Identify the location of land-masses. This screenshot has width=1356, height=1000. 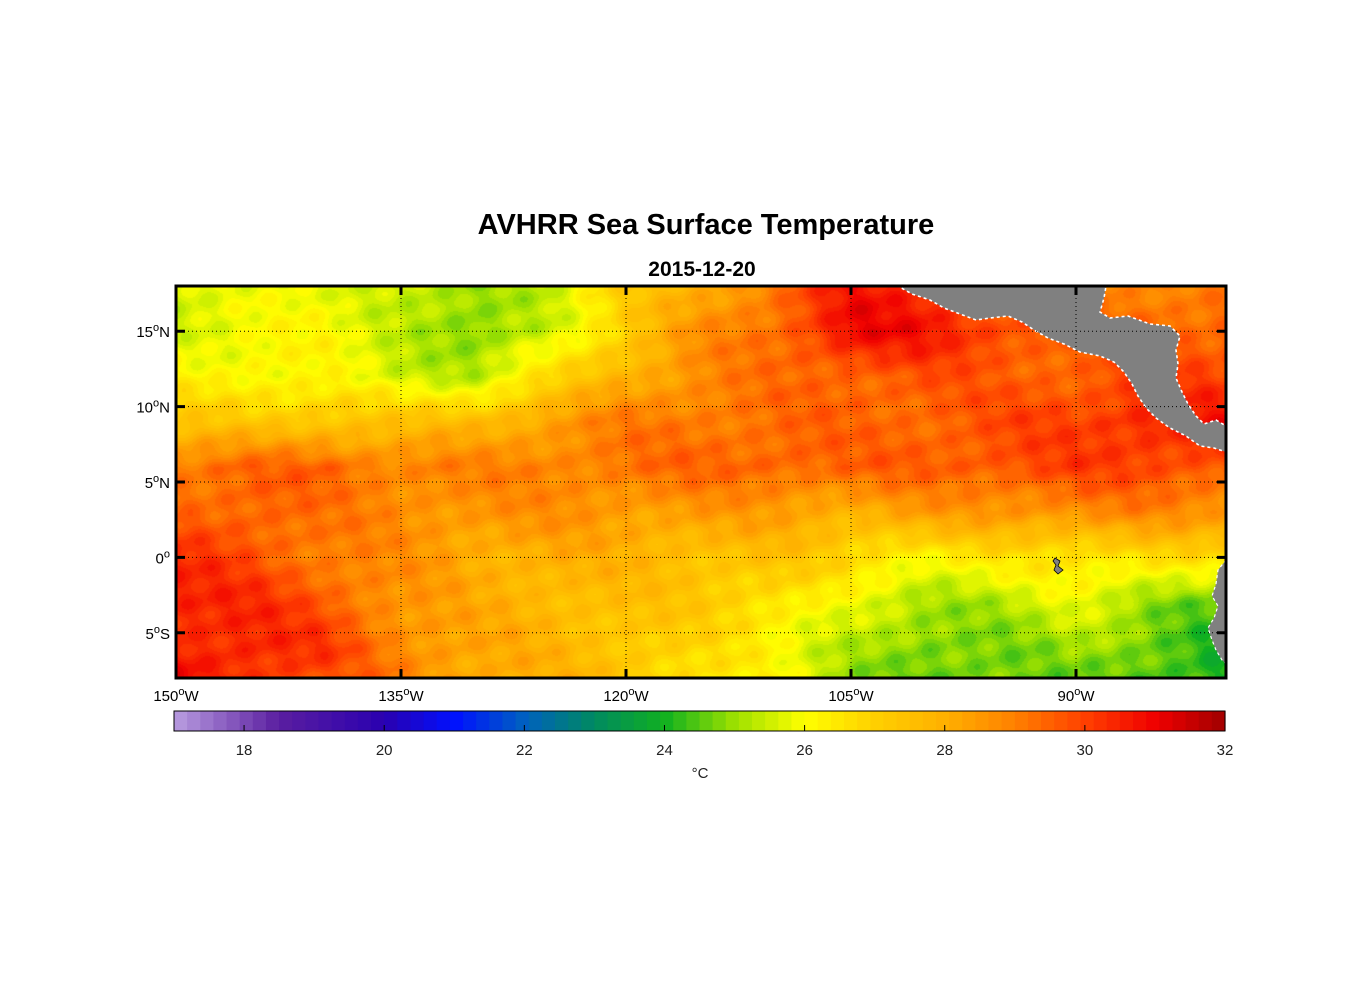
(1061, 475).